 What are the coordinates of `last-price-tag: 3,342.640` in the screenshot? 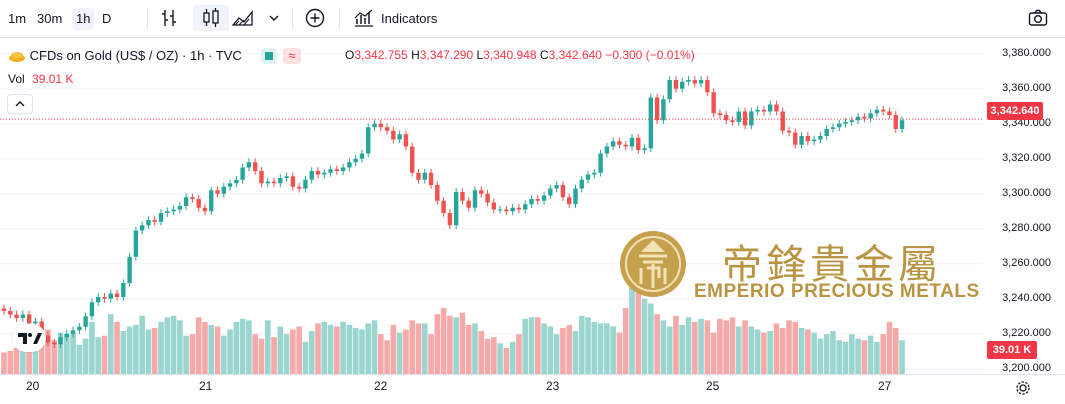 It's located at (1015, 111).